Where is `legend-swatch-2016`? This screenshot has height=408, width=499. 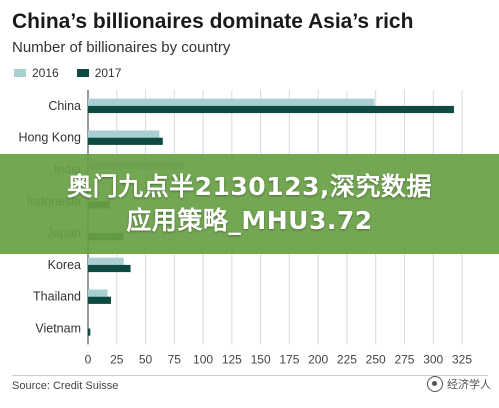
legend-swatch-2016 is located at coordinates (20, 73).